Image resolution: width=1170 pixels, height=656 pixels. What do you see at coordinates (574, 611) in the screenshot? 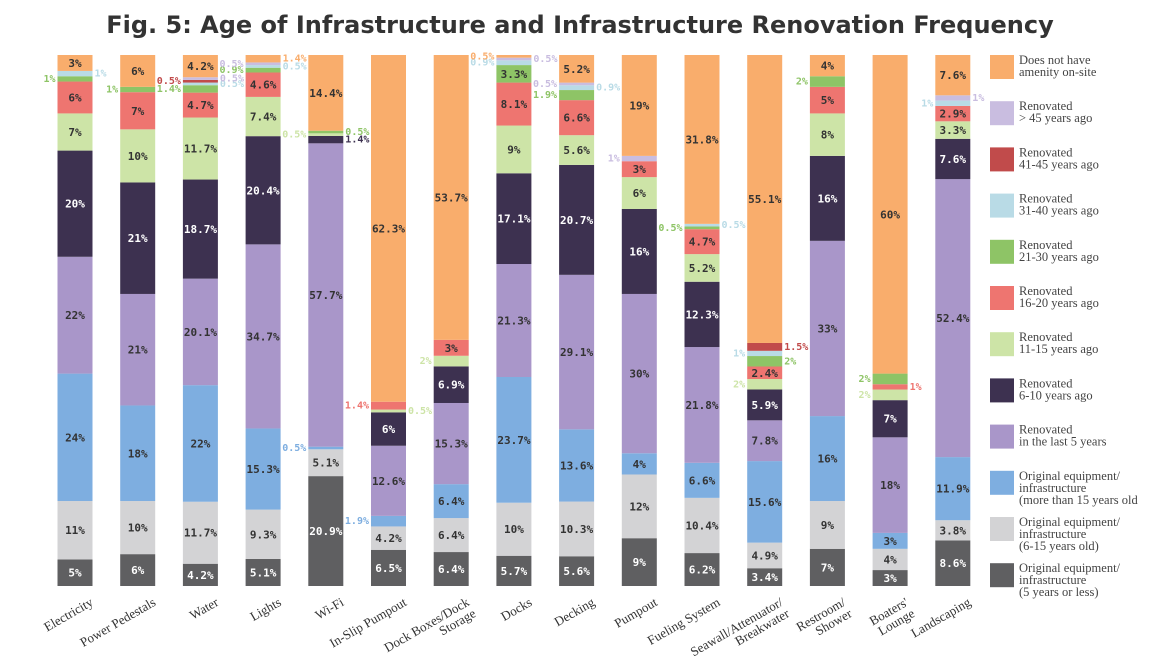
I see `category-label-line: Decking` at bounding box center [574, 611].